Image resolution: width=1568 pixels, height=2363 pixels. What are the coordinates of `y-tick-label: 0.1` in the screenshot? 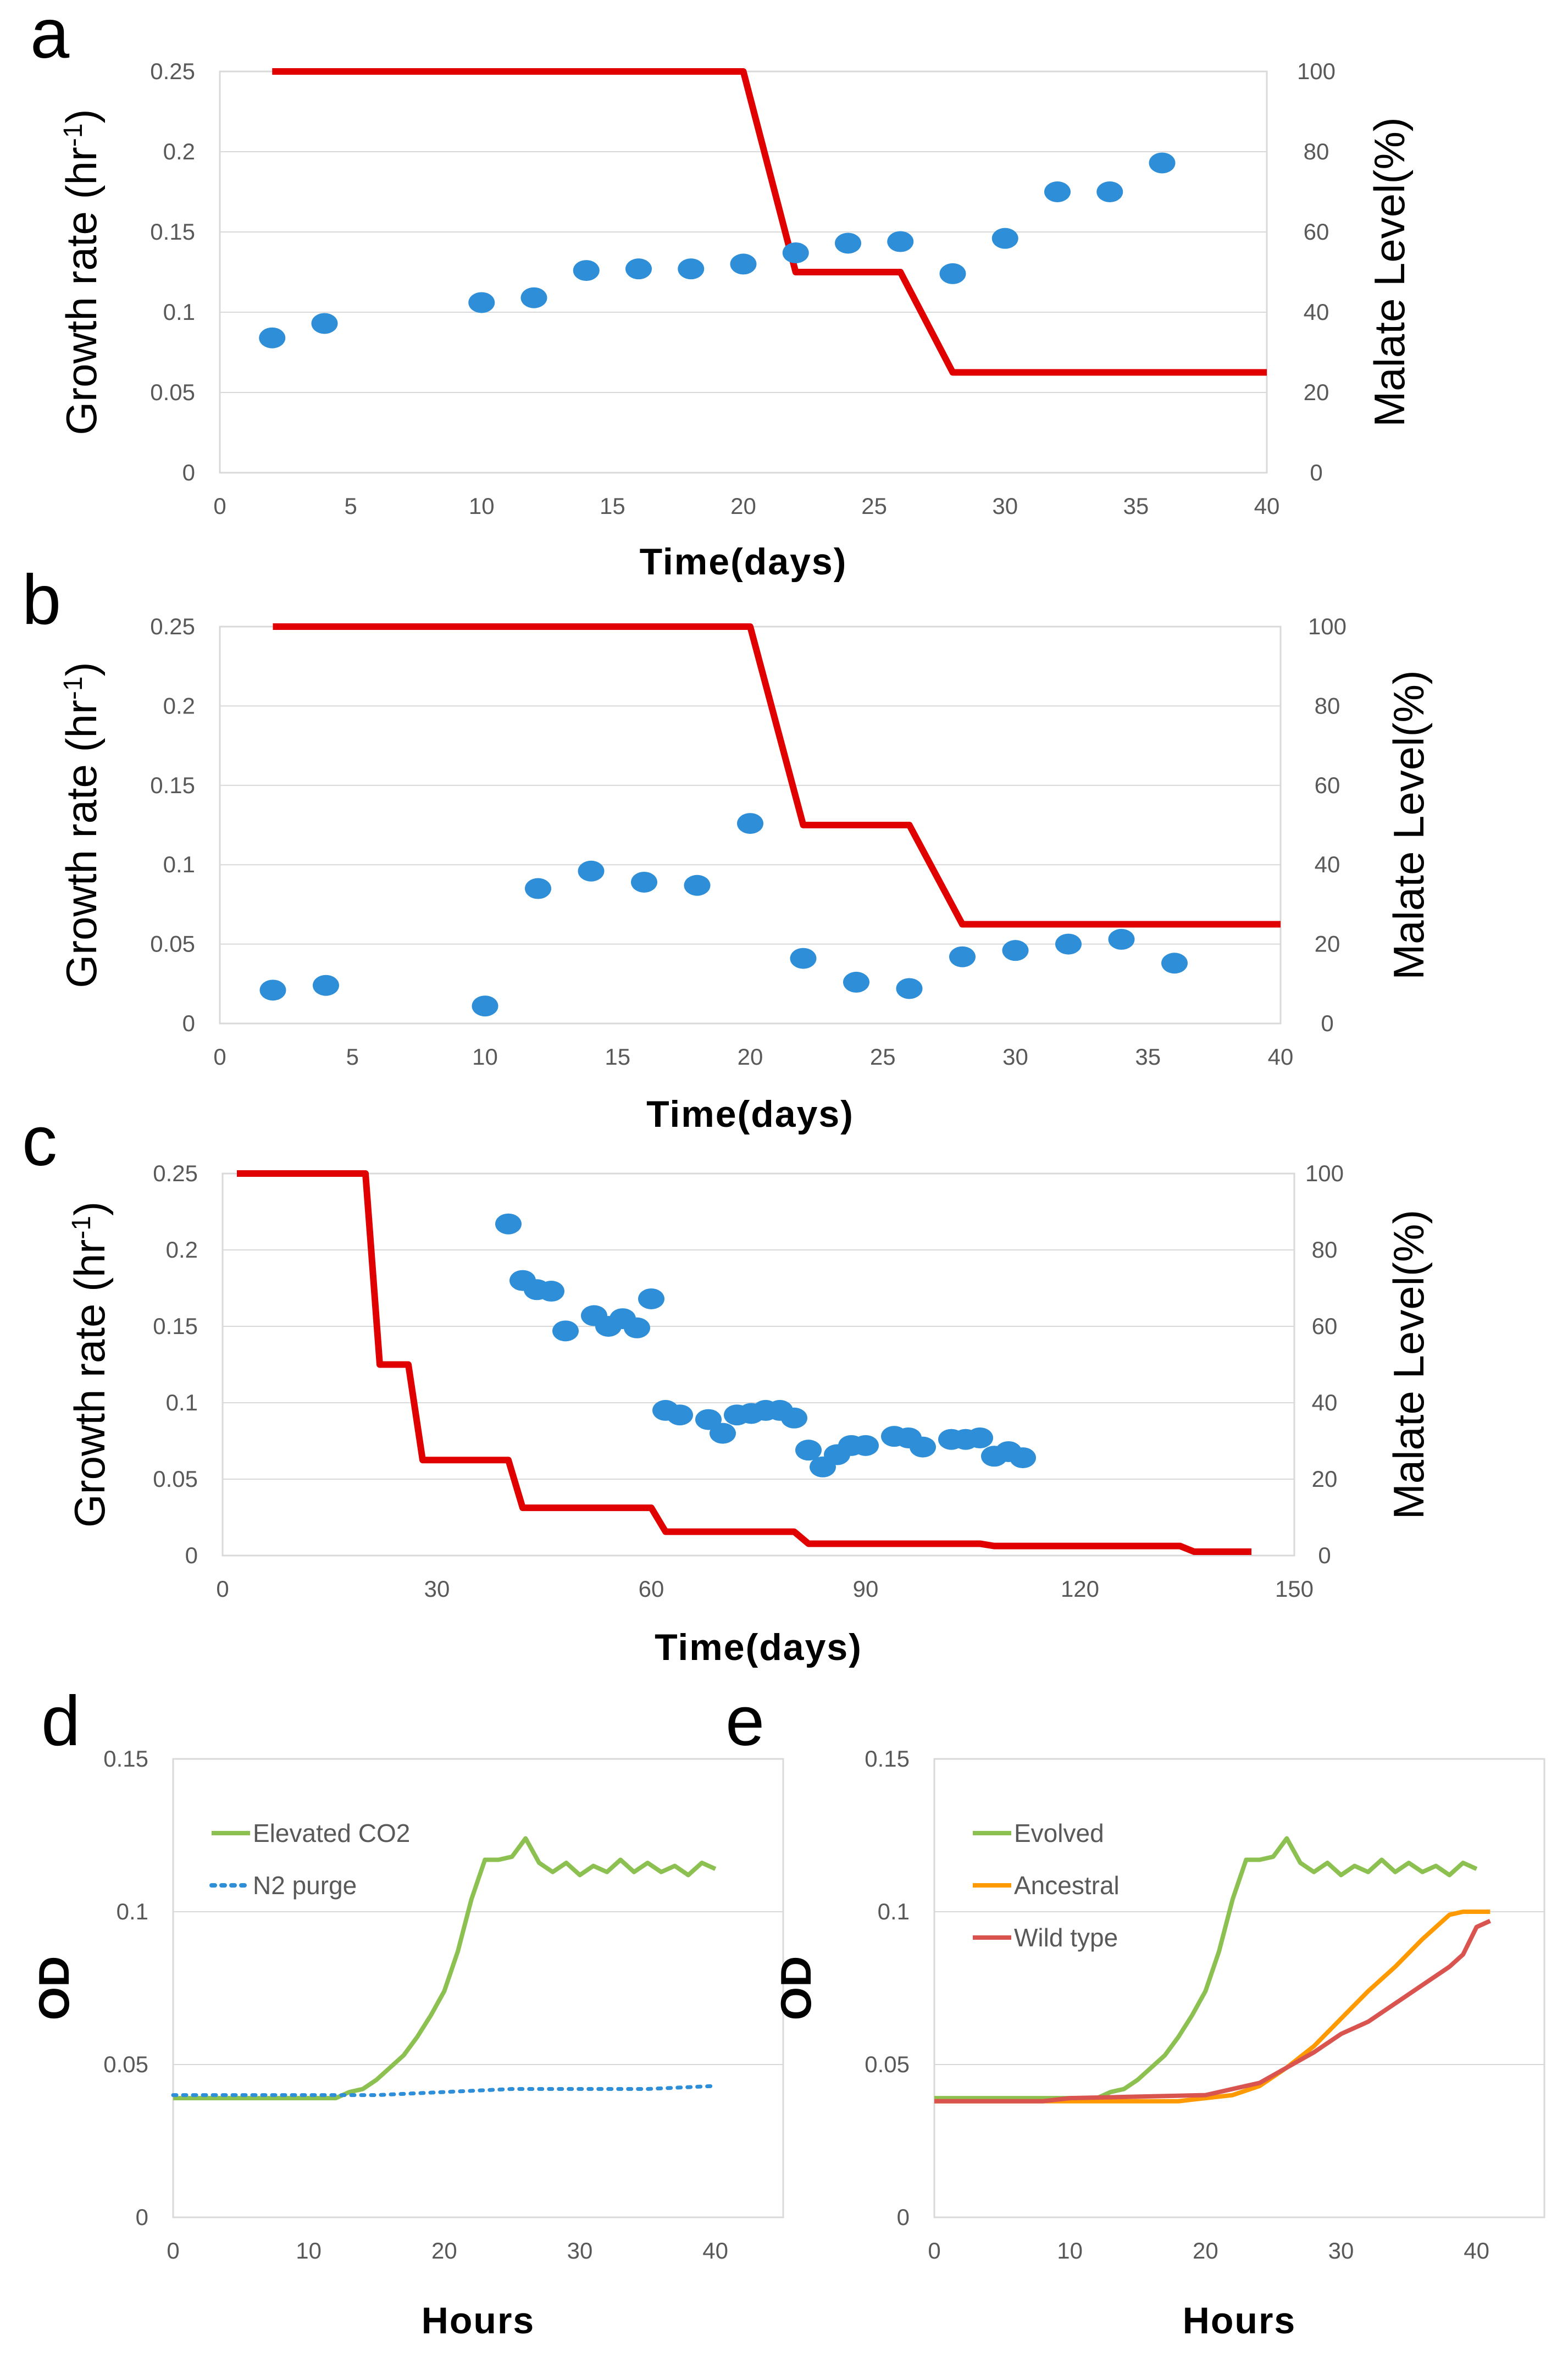 It's located at (179, 864).